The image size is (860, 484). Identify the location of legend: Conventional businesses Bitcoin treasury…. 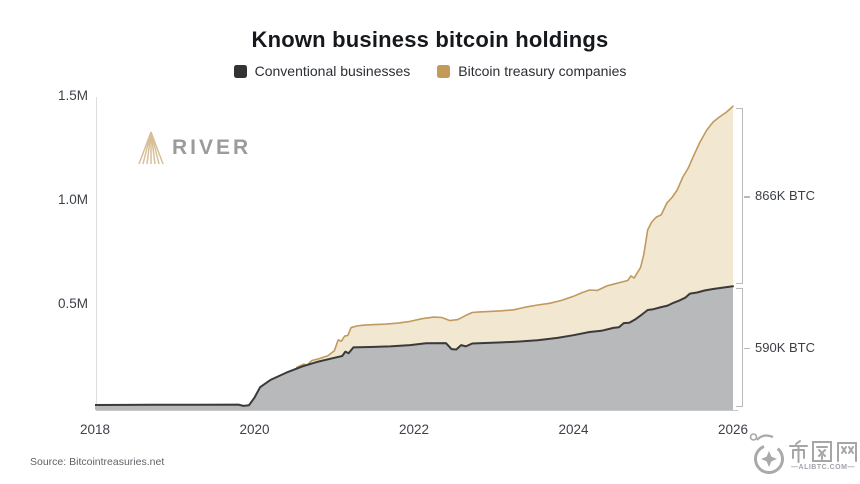
(430, 71).